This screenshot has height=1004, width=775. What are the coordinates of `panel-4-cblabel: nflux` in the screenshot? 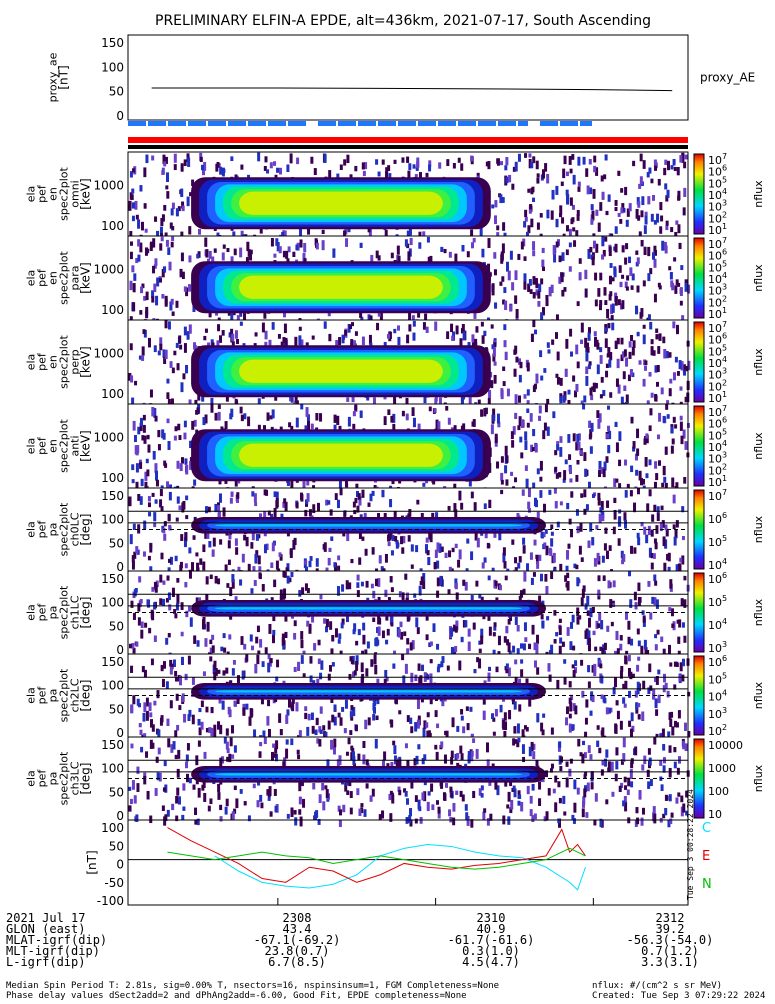 It's located at (758, 446).